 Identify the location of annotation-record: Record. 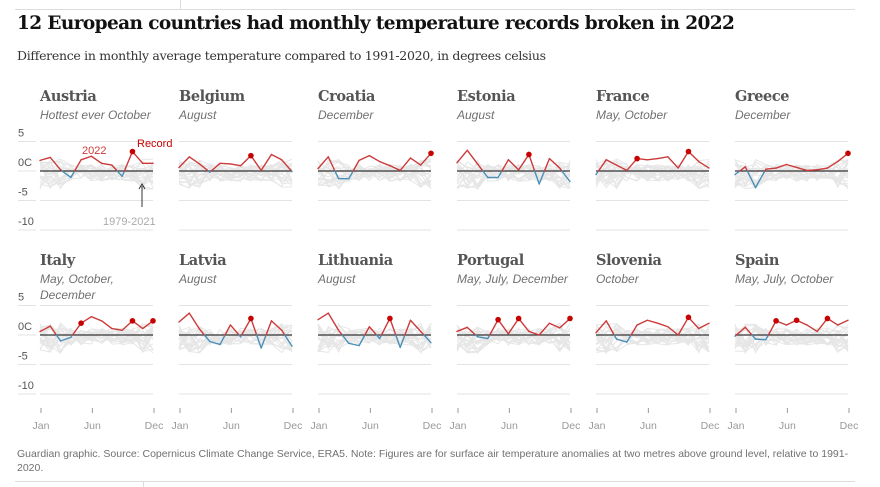
(154, 144).